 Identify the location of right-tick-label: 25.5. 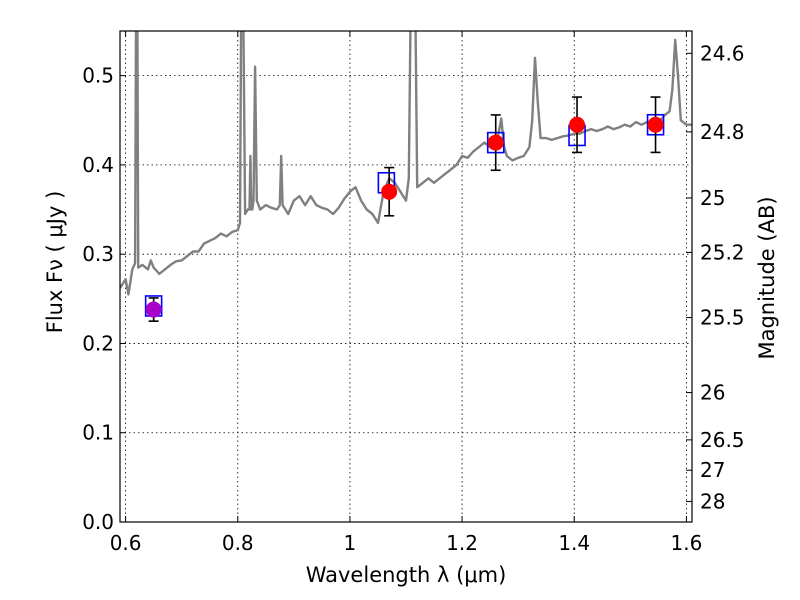
(722, 318).